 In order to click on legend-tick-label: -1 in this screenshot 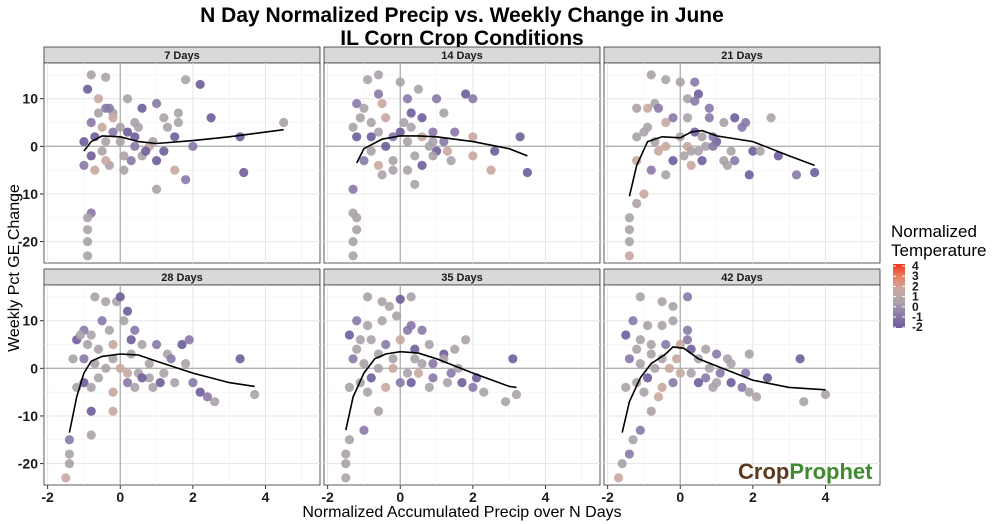, I will do `click(917, 317)`.